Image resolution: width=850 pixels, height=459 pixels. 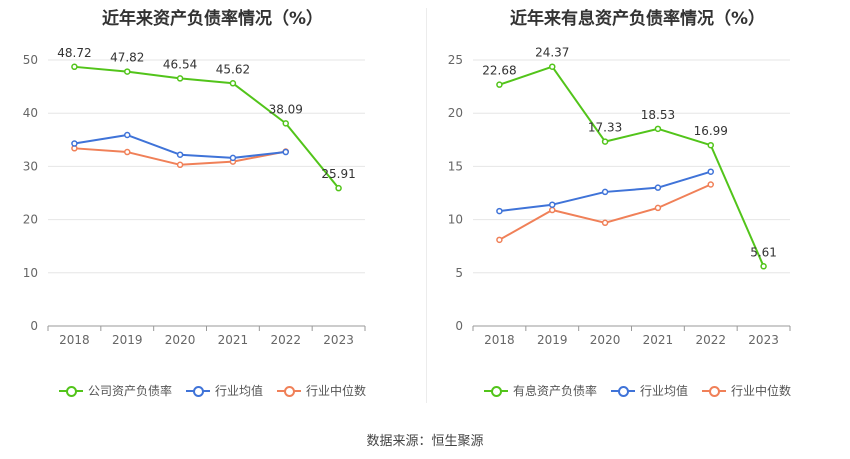 I want to click on legend-item: 有息资产负债率, so click(x=540, y=390).